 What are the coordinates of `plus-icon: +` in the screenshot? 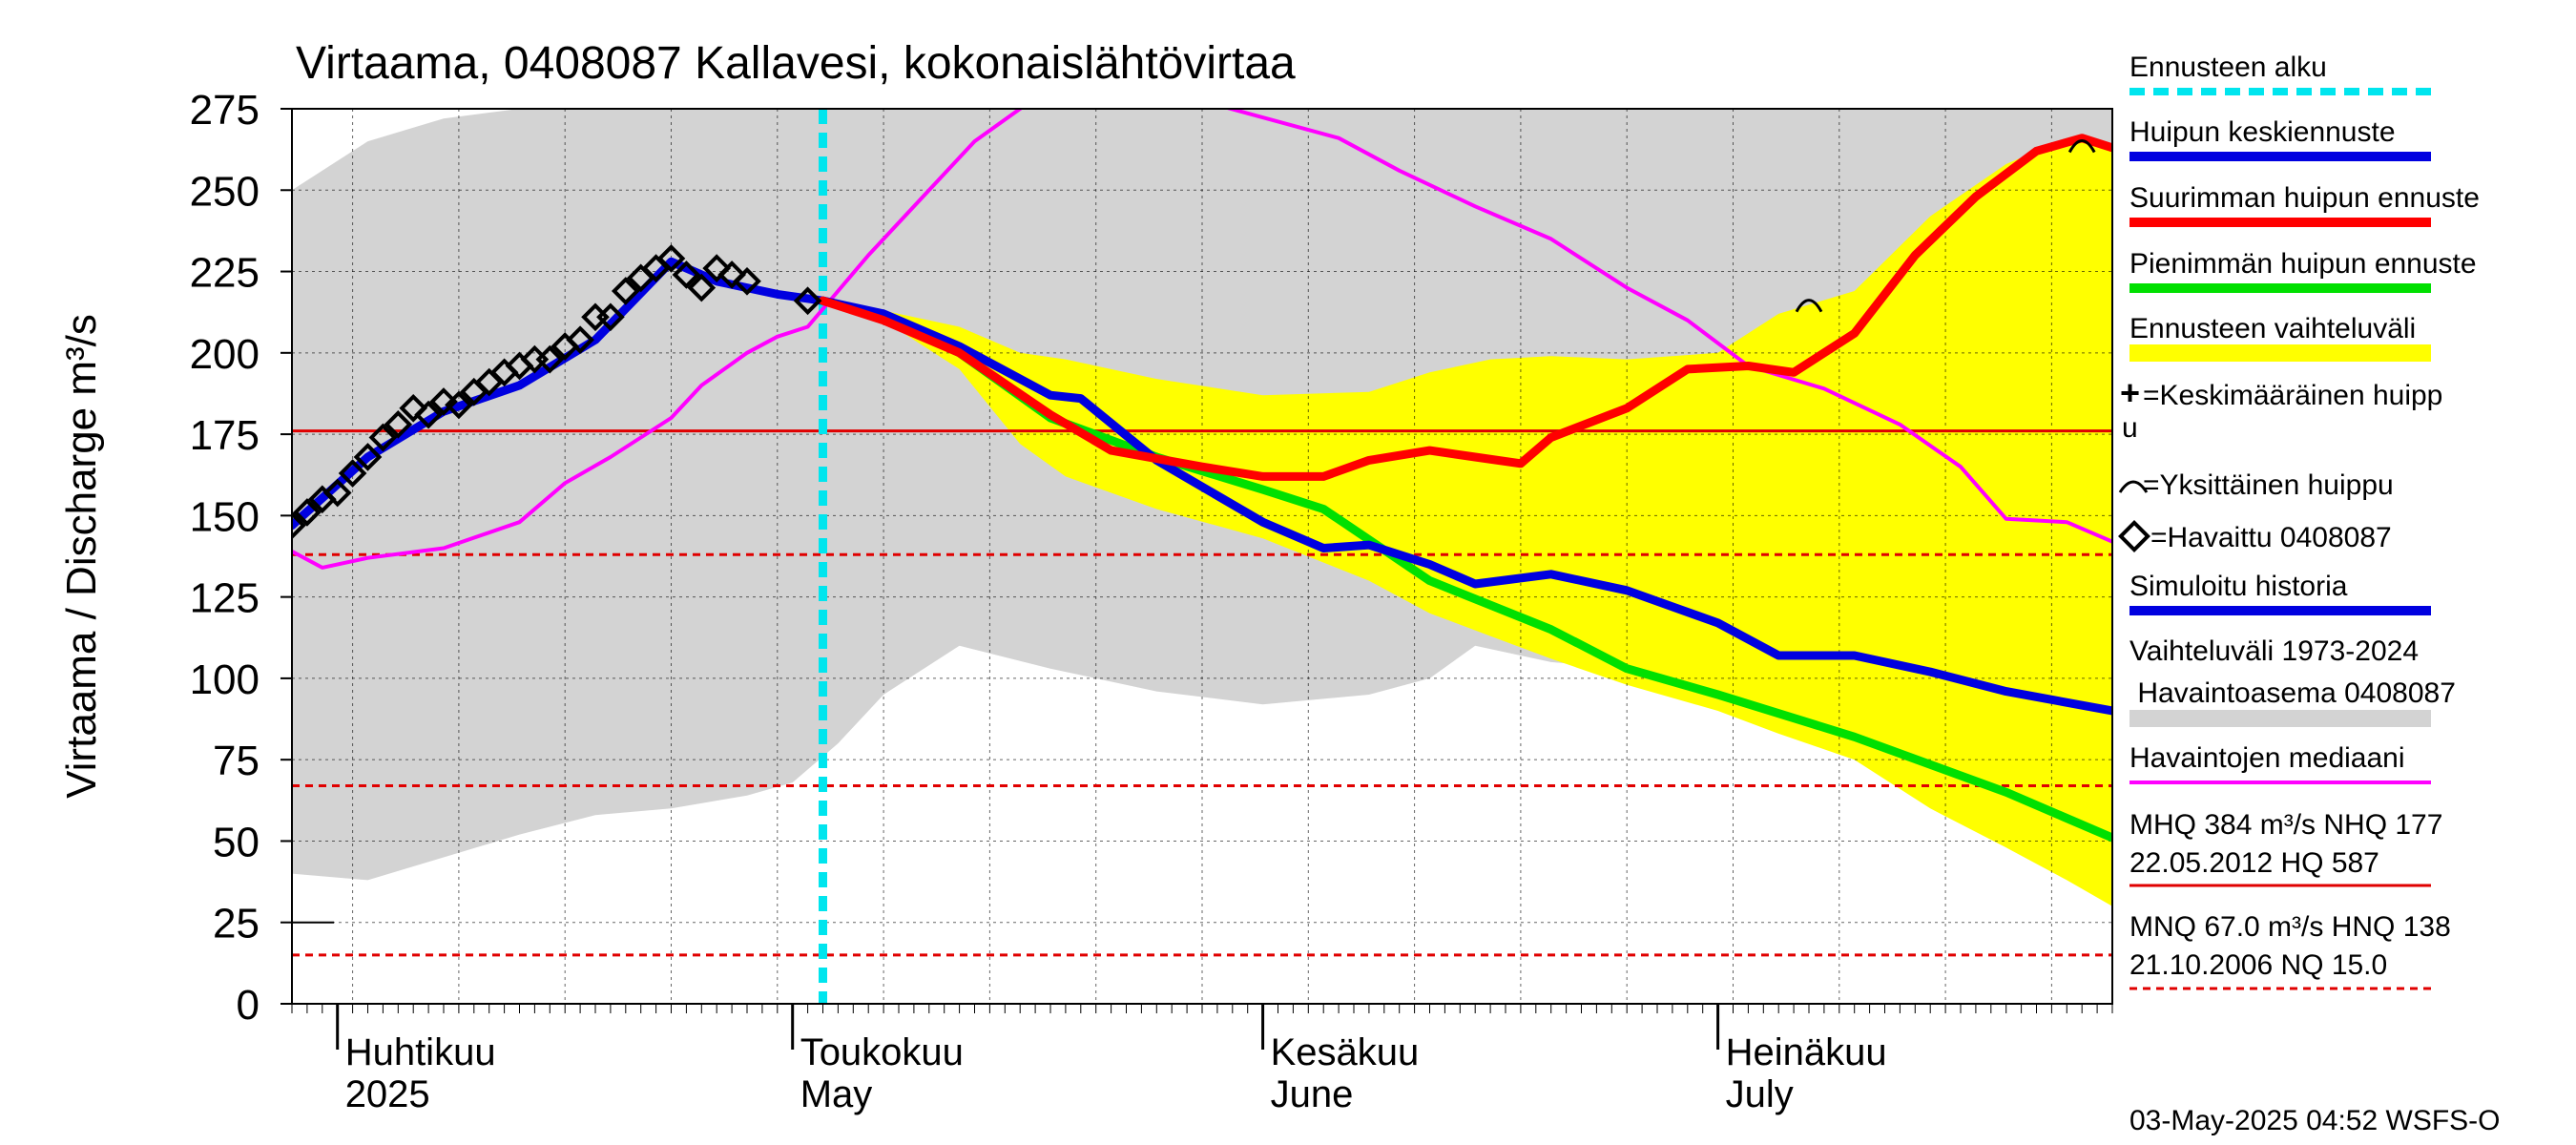 It's located at (2130, 392).